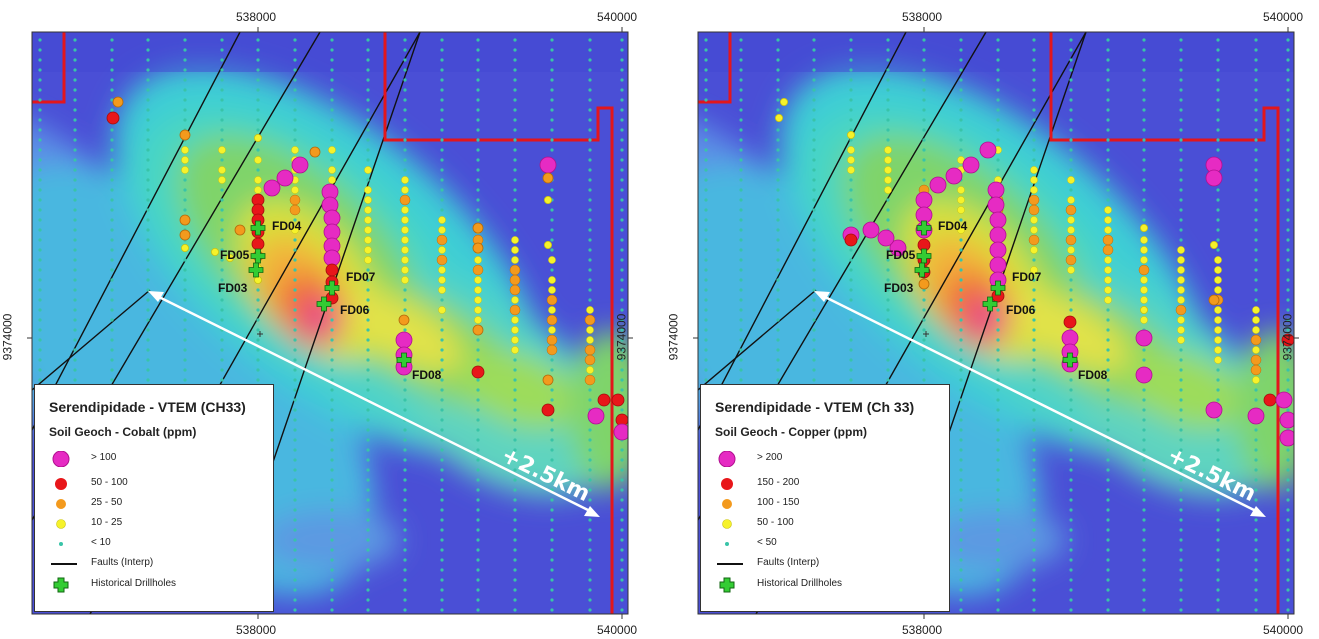 The height and width of the screenshot is (639, 1319). What do you see at coordinates (802, 231) in the screenshot?
I see `fault-line` at bounding box center [802, 231].